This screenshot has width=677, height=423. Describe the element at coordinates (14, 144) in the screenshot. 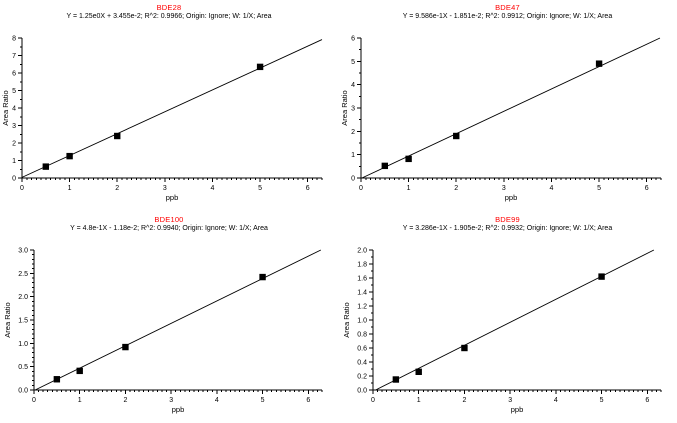

I see `y-tick-label: 2` at that location.